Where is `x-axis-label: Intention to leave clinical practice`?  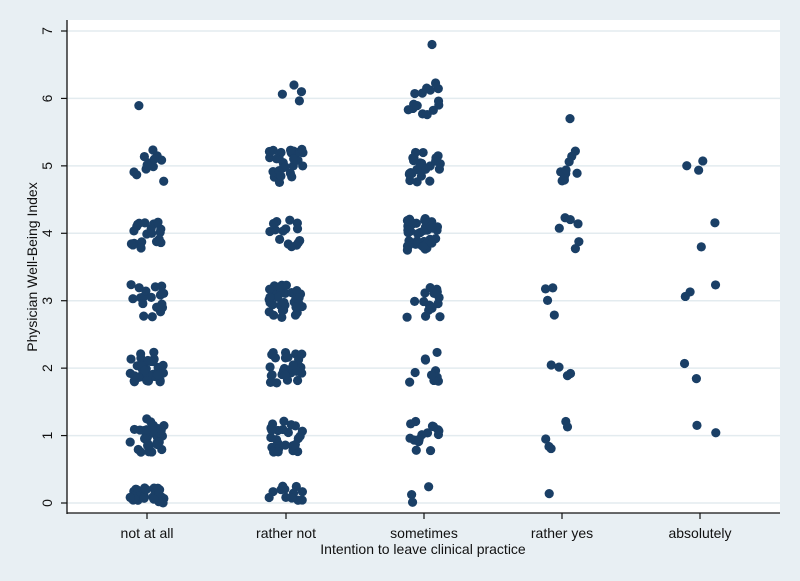 x-axis-label: Intention to leave clinical practice is located at coordinates (423, 549).